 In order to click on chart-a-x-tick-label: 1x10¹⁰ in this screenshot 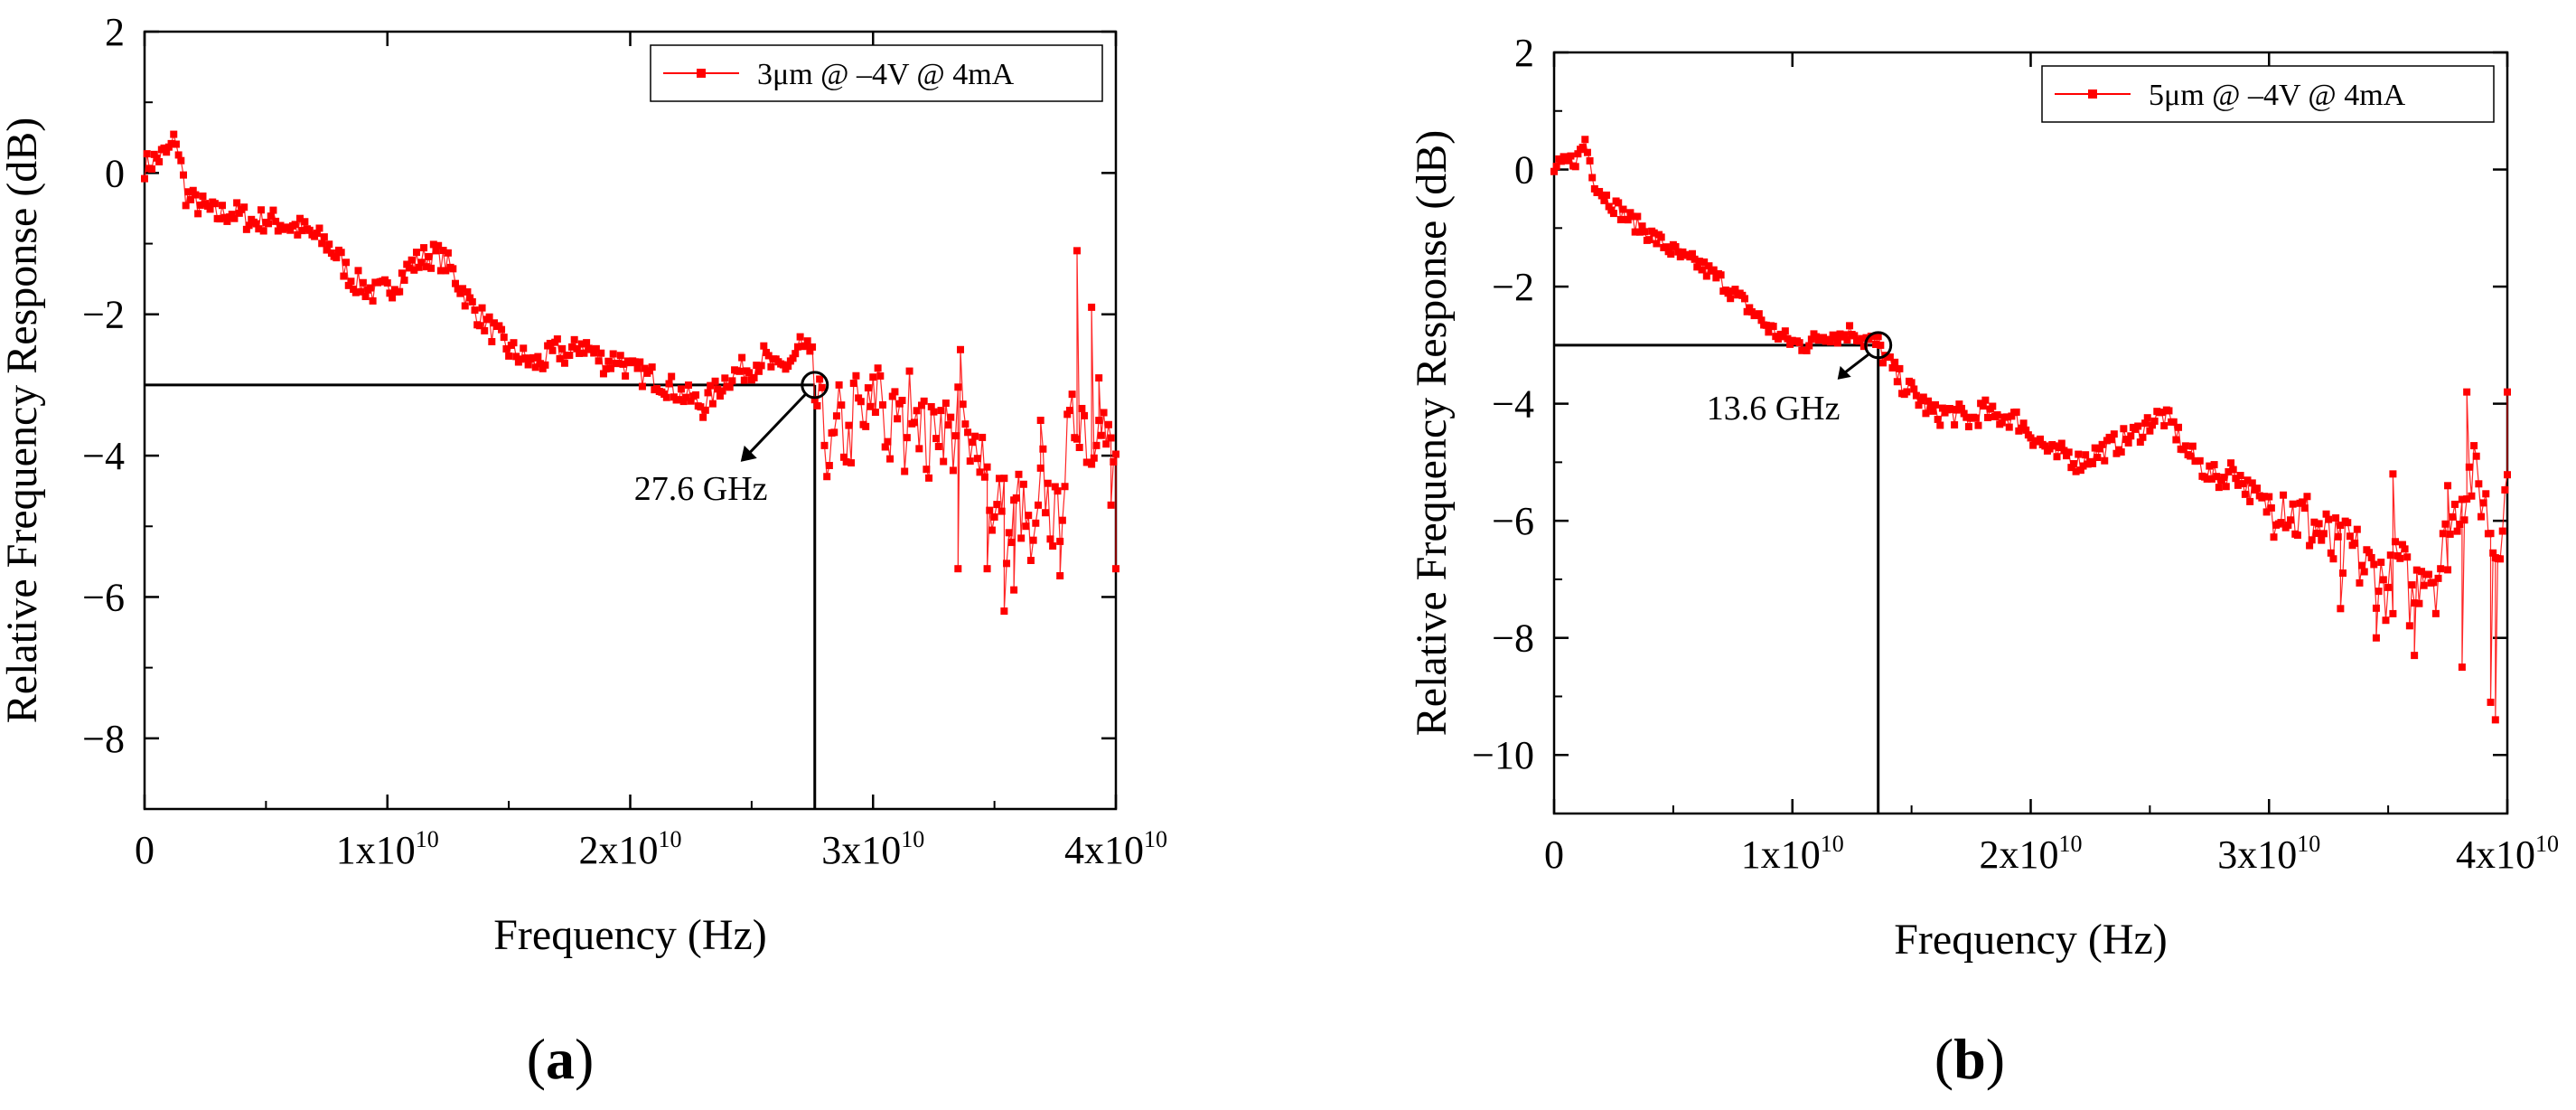, I will do `click(387, 849)`.